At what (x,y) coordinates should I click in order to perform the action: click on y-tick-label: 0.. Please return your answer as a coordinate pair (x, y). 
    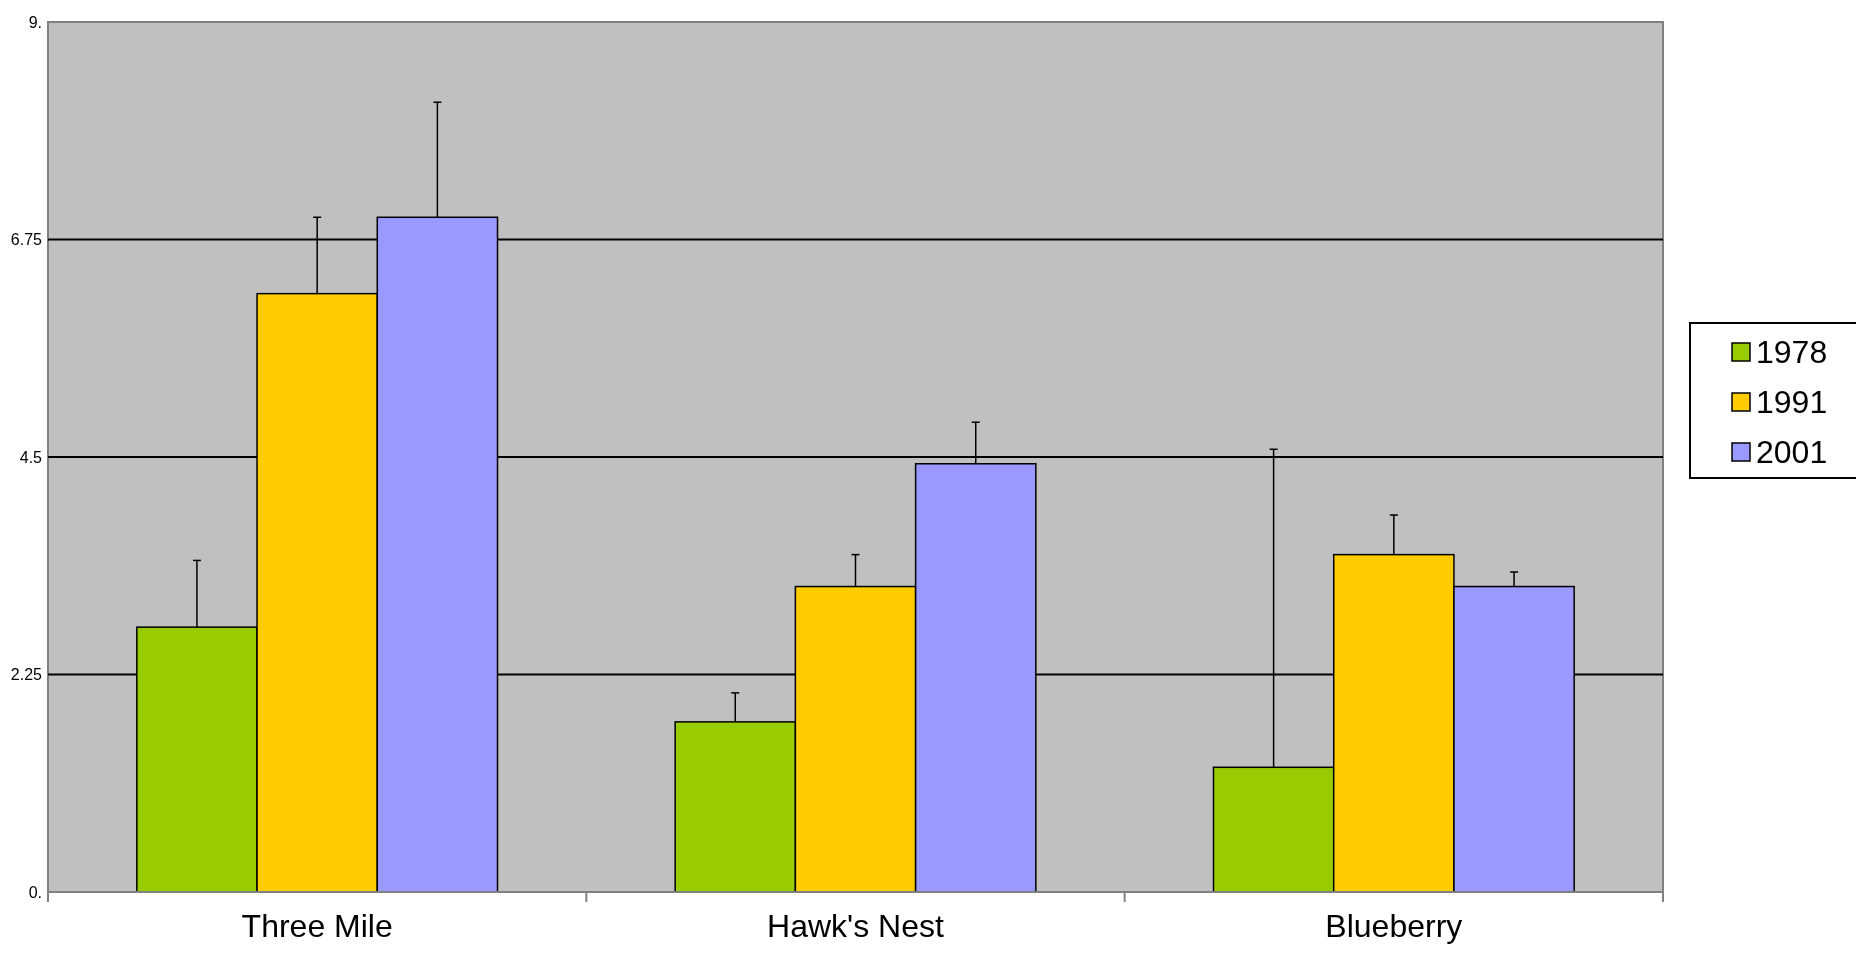
    Looking at the image, I should click on (35, 892).